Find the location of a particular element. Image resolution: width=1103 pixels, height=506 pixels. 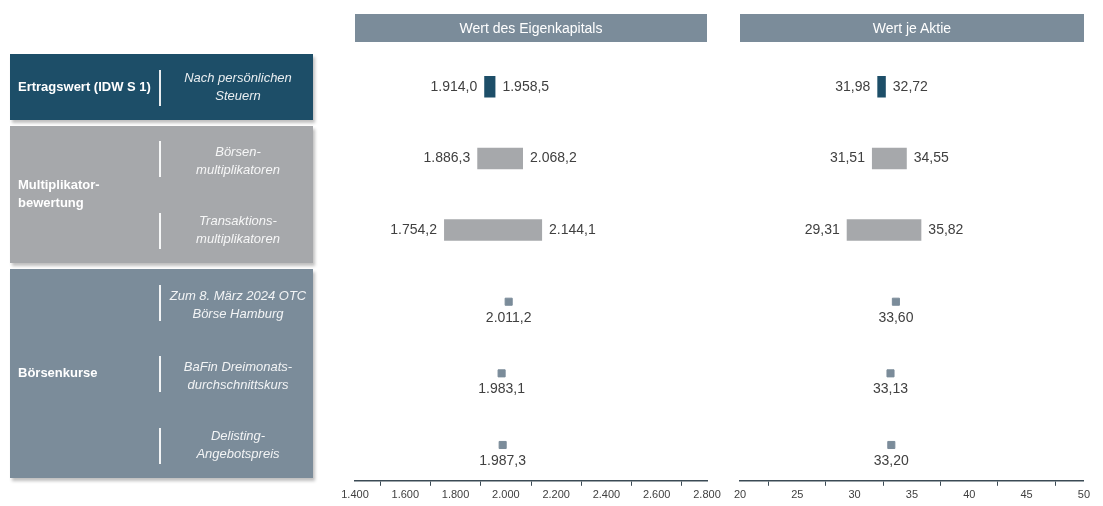

text: Ertragswert (IDW S 1) is located at coordinates (85, 86).